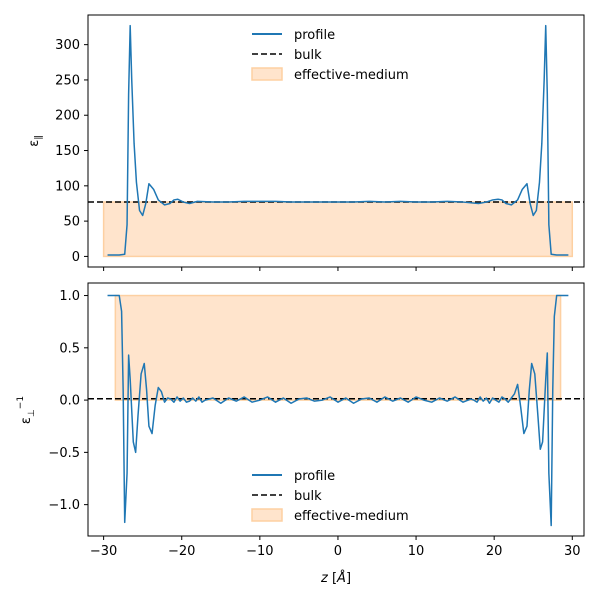  I want to click on legend-top: profile bulk effective-medium, so click(330, 55).